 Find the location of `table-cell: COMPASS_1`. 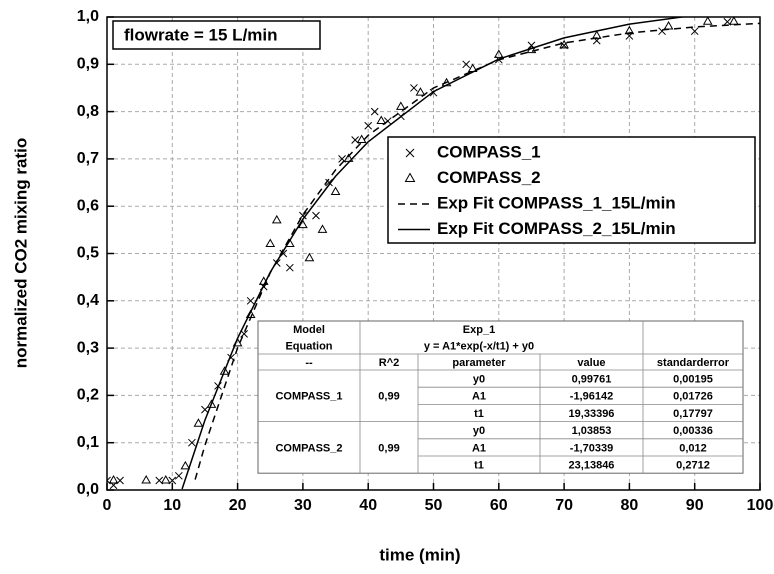

table-cell: COMPASS_1 is located at coordinates (308, 397).